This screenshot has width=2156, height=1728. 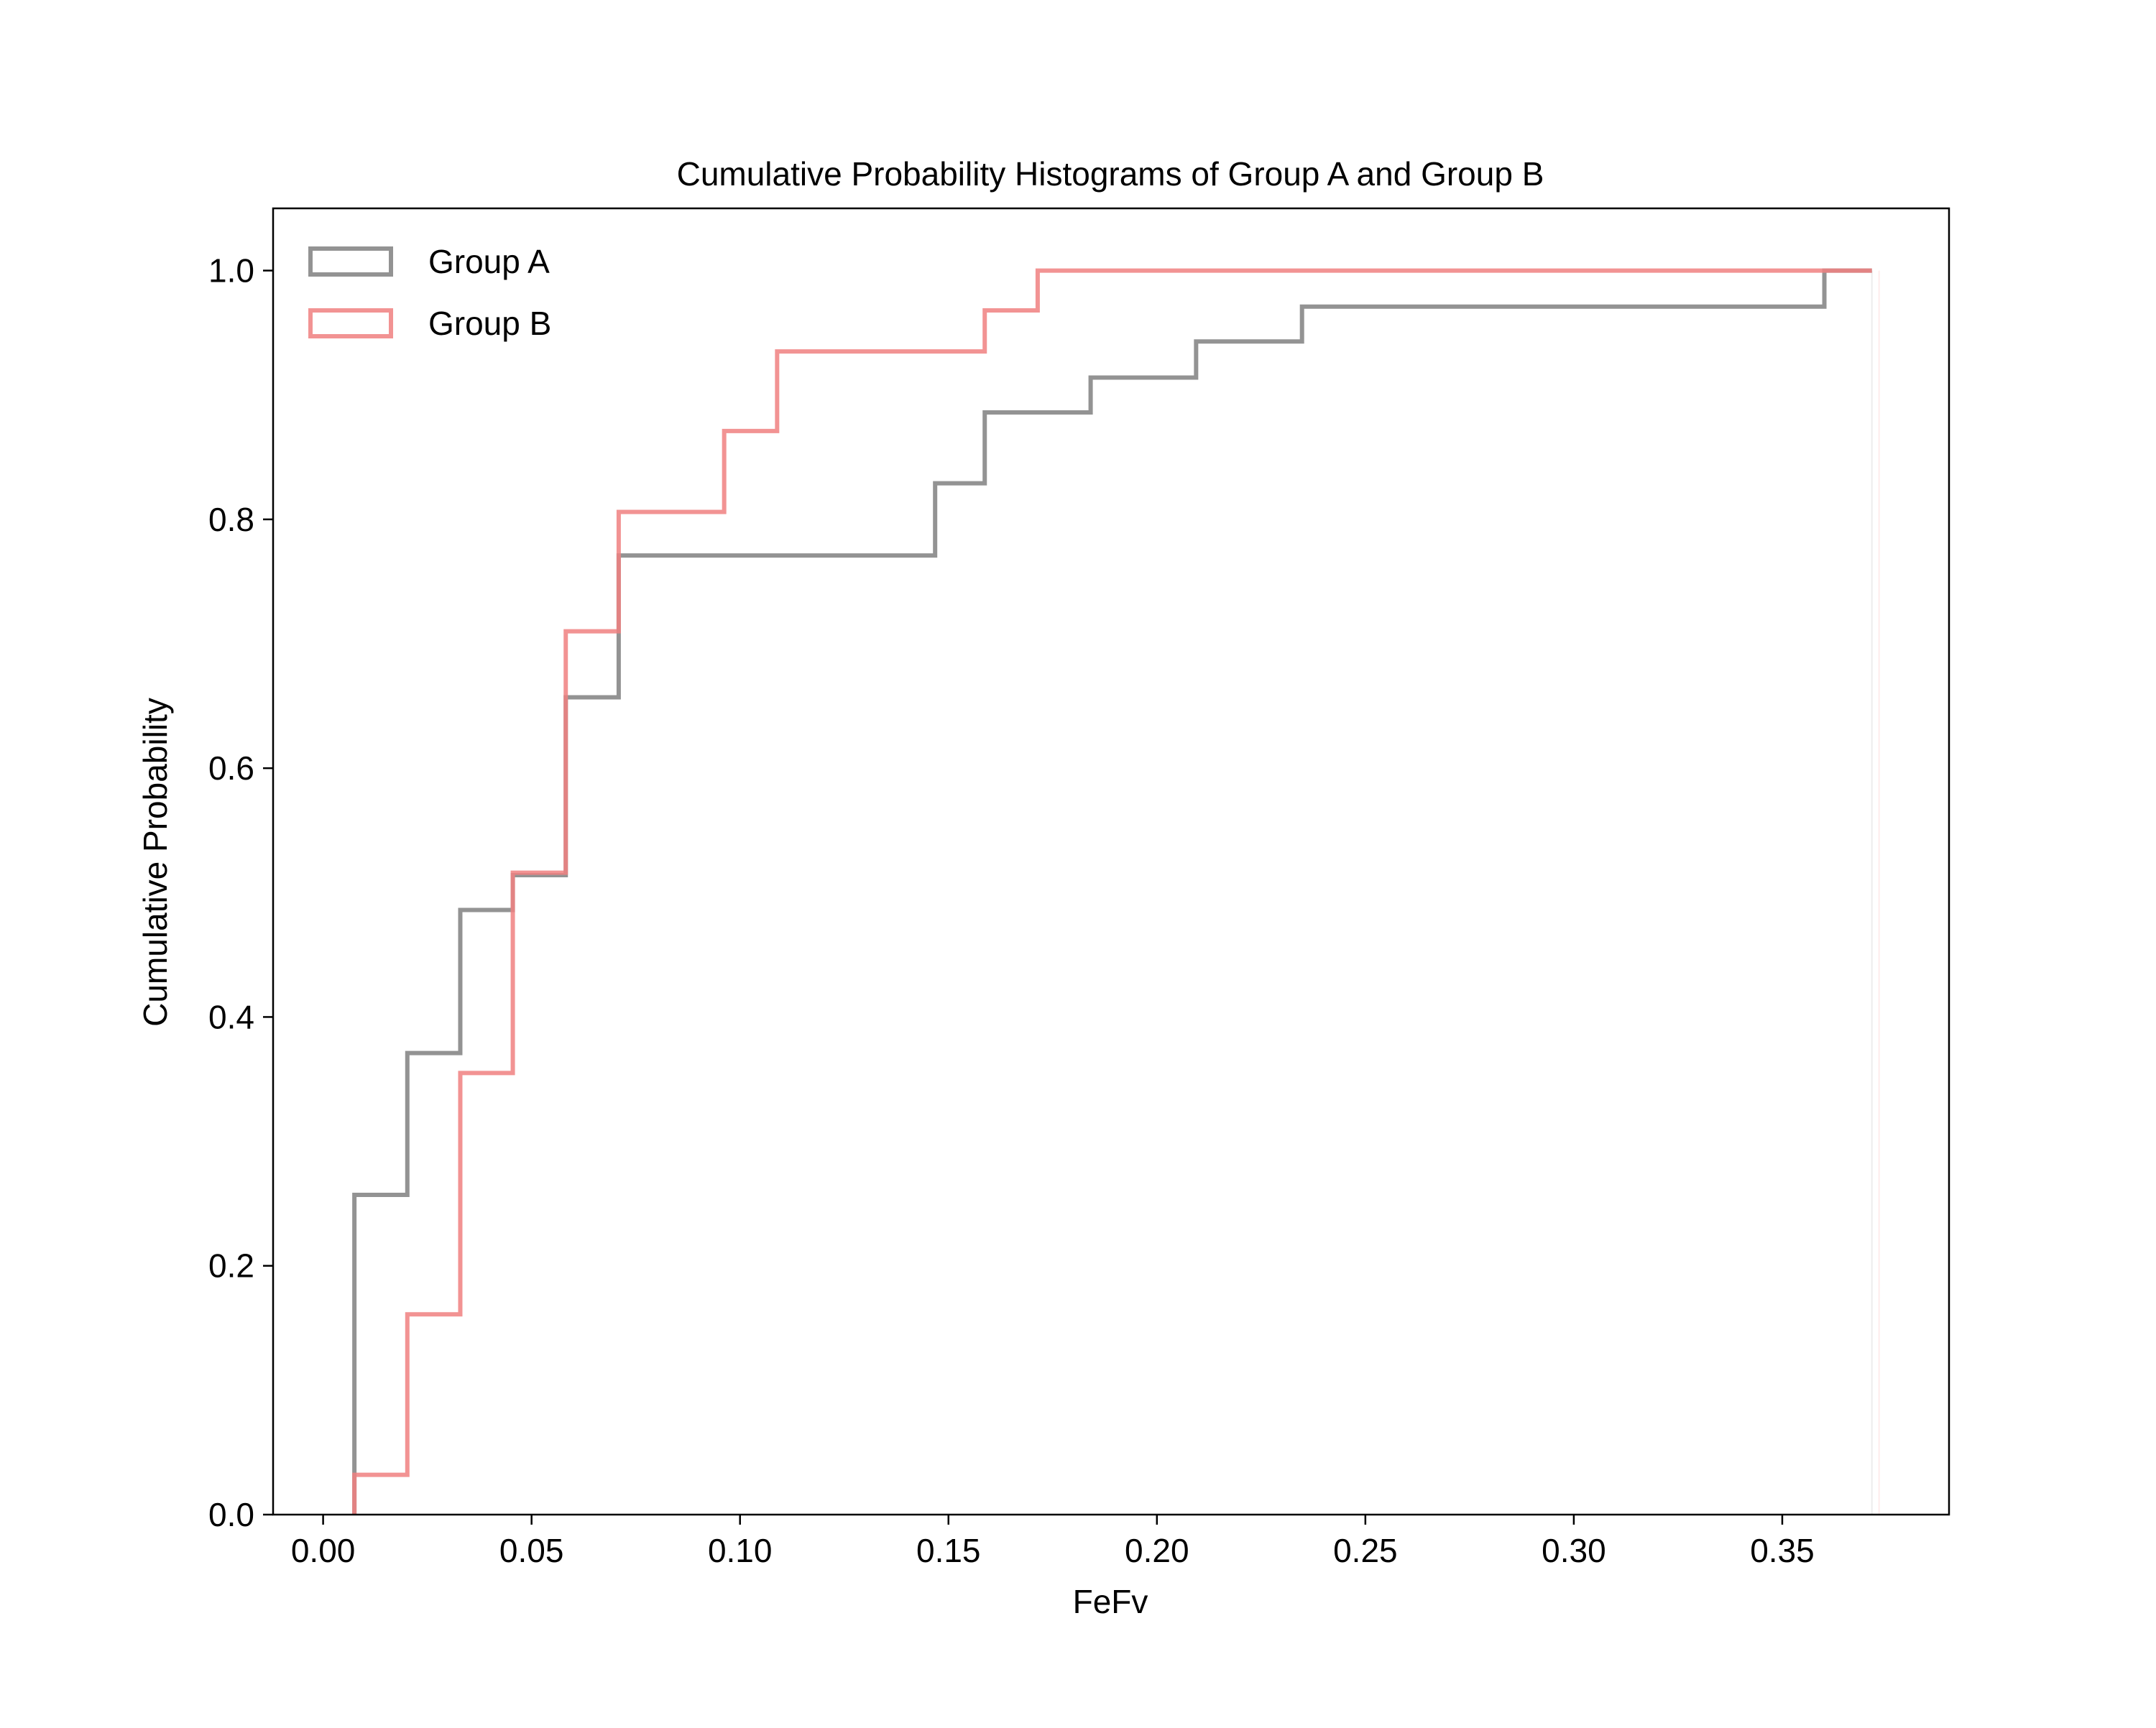 What do you see at coordinates (351, 262) in the screenshot?
I see `legend-swatch-group-a` at bounding box center [351, 262].